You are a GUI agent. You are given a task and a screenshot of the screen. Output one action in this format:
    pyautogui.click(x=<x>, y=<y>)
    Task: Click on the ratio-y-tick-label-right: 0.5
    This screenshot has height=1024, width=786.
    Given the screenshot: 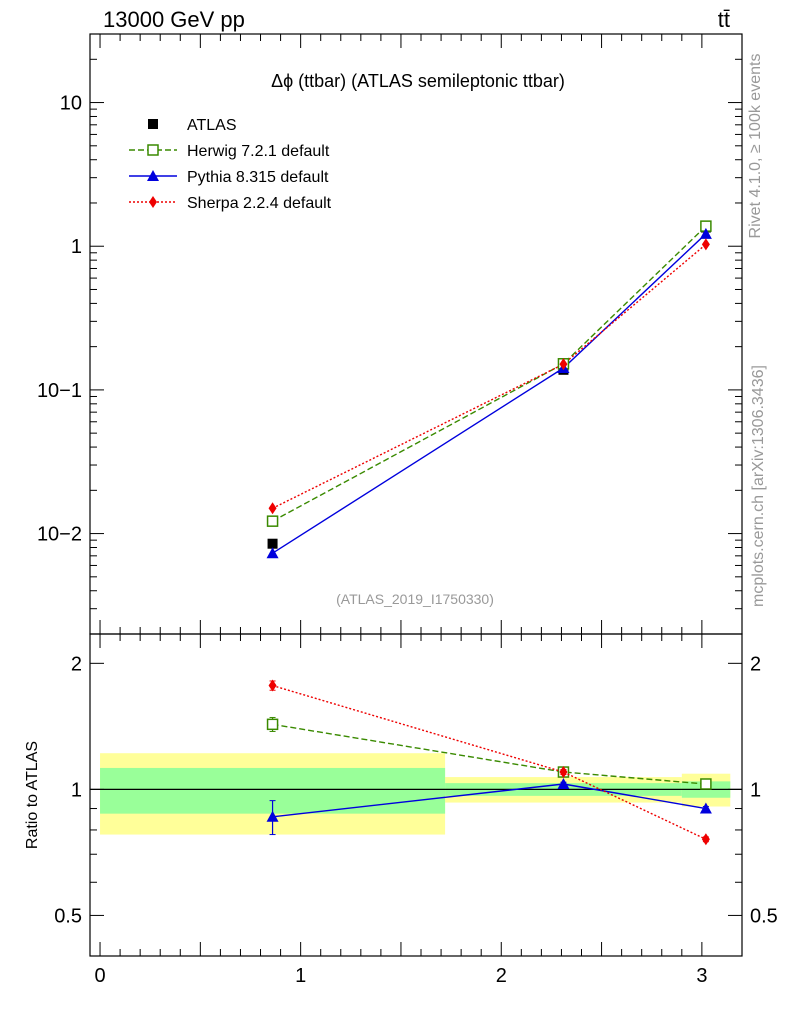 What is the action you would take?
    pyautogui.click(x=764, y=916)
    